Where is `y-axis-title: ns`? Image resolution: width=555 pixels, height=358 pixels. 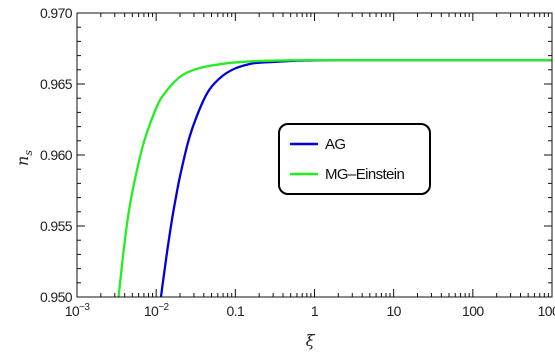 y-axis-title: ns is located at coordinates (24, 158).